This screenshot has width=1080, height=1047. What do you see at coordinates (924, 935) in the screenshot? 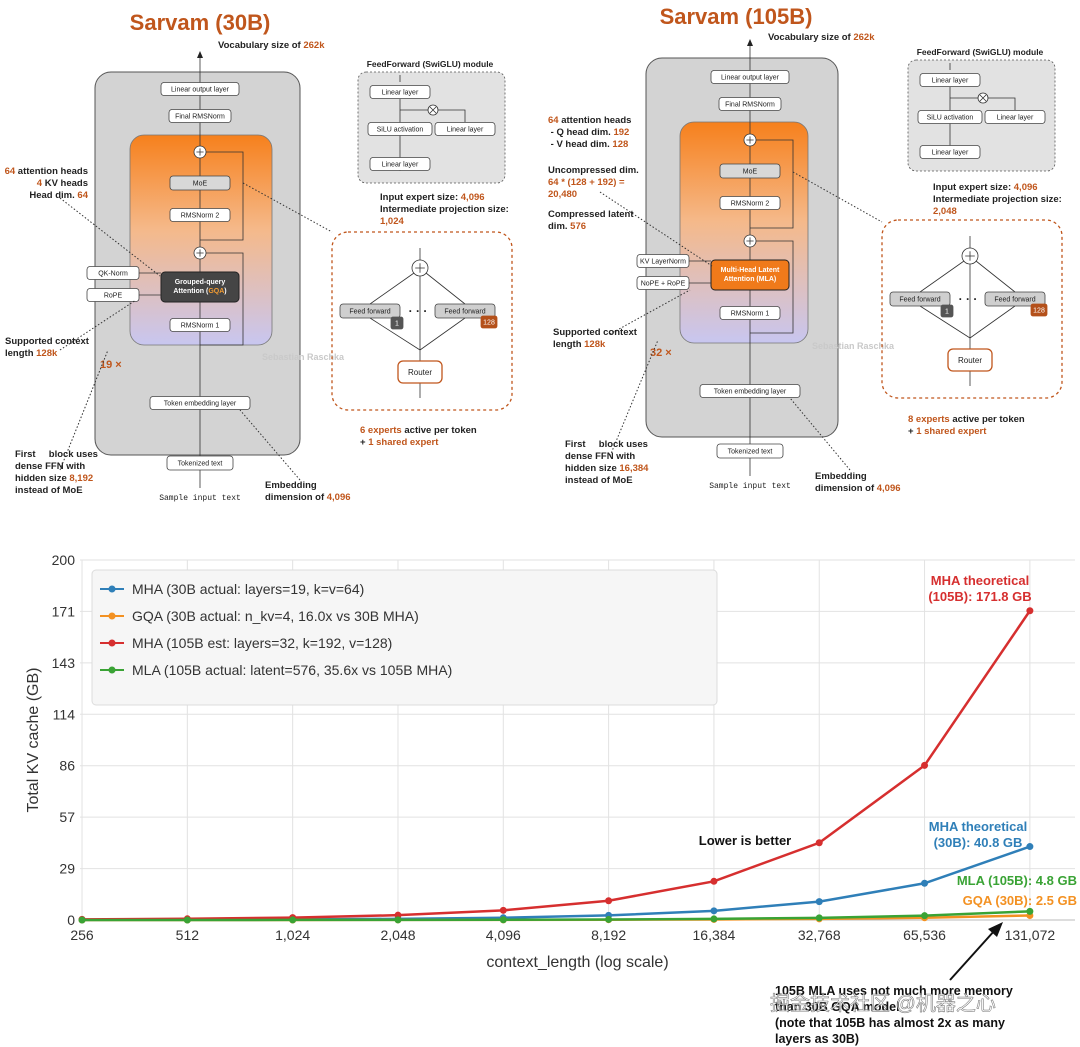
I see `x-tick-label: 65,536` at bounding box center [924, 935].